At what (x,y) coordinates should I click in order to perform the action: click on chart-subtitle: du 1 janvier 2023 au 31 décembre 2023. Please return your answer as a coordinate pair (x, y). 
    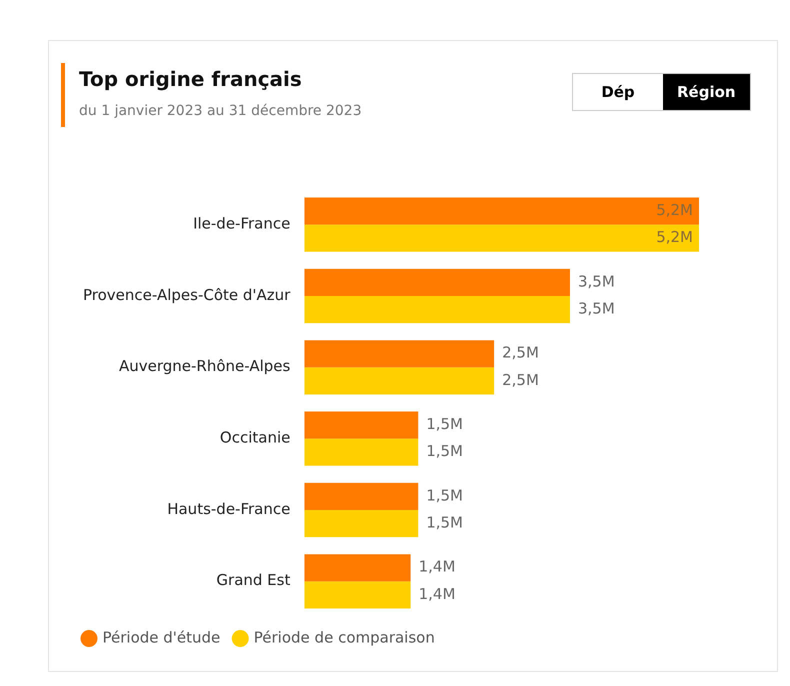
    Looking at the image, I should click on (220, 111).